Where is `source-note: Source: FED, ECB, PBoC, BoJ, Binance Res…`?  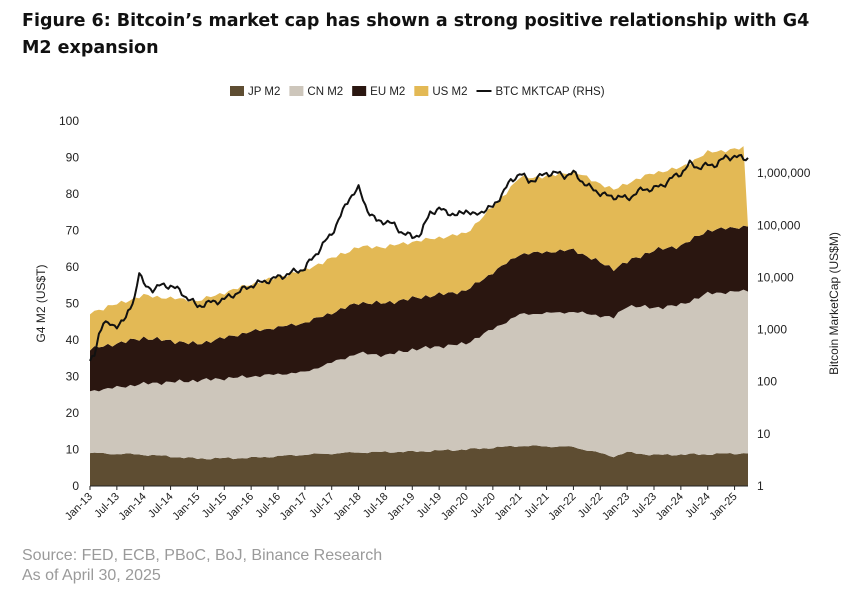
source-note: Source: FED, ECB, PBoC, BoJ, Binance Res… is located at coordinates (202, 566).